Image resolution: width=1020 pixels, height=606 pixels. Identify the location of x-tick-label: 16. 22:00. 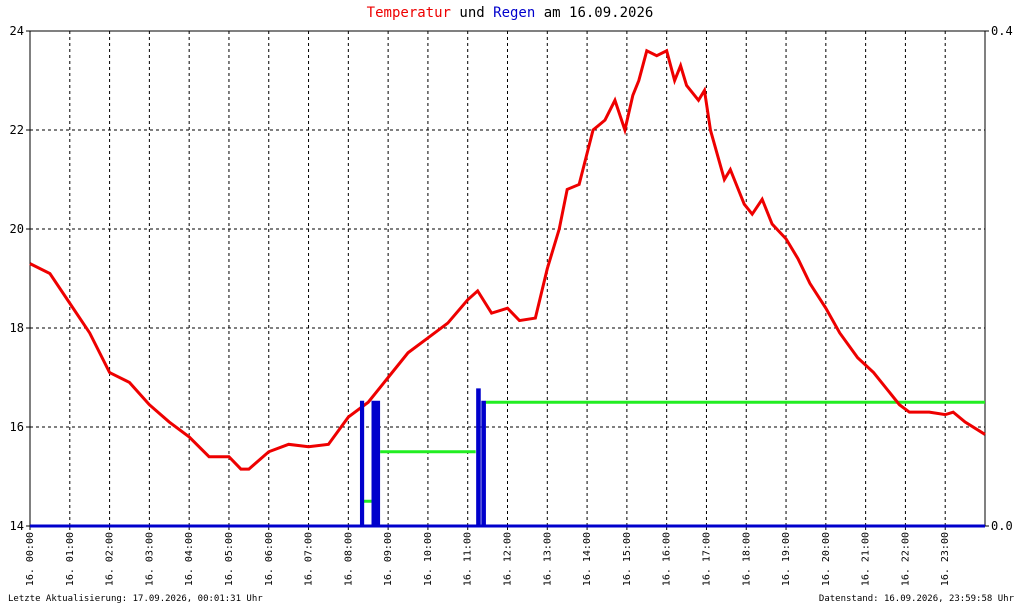
(905, 559).